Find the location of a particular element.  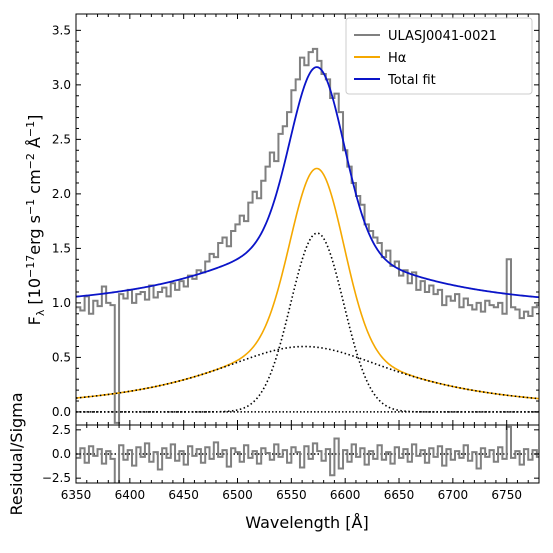

x-tick-label: 6600 is located at coordinates (345, 495).